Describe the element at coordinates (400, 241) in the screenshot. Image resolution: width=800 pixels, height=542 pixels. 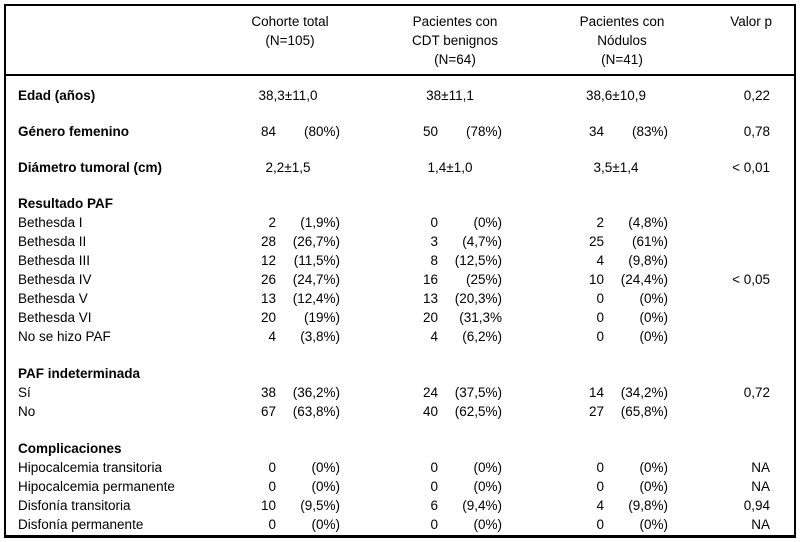
I see `table-row: Bethesda II 28 (26,7%) 3 (4,7%) 25 (61%)` at that location.